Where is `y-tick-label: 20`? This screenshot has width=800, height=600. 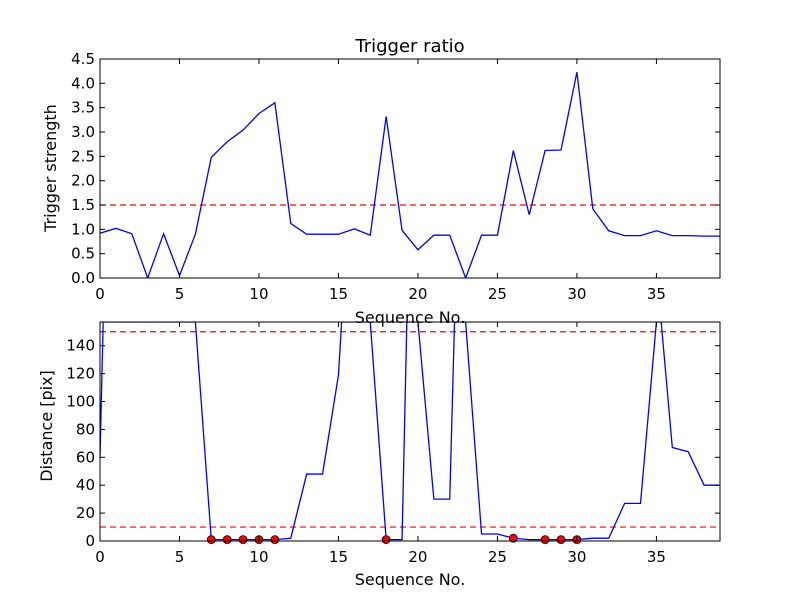
y-tick-label: 20 is located at coordinates (85, 513).